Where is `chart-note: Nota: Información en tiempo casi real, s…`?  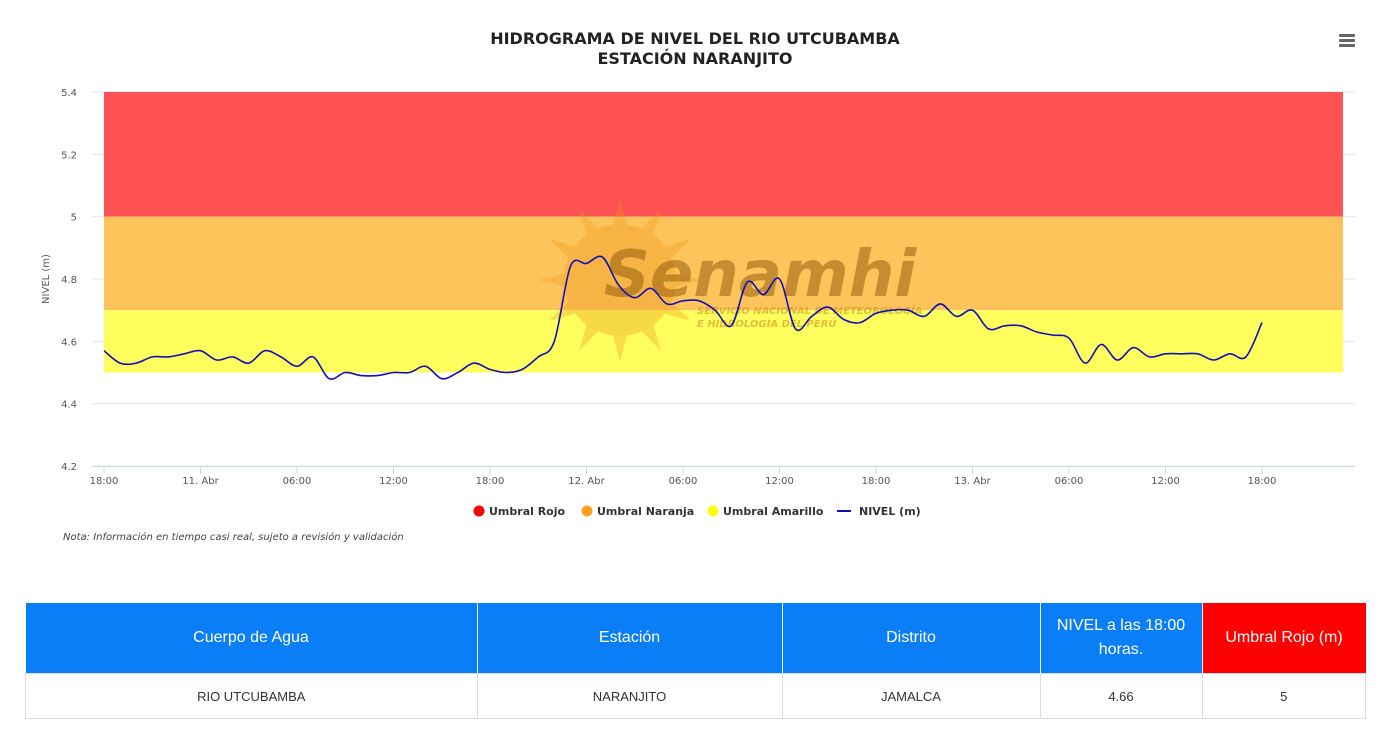
chart-note: Nota: Información en tiempo casi real, s… is located at coordinates (233, 537).